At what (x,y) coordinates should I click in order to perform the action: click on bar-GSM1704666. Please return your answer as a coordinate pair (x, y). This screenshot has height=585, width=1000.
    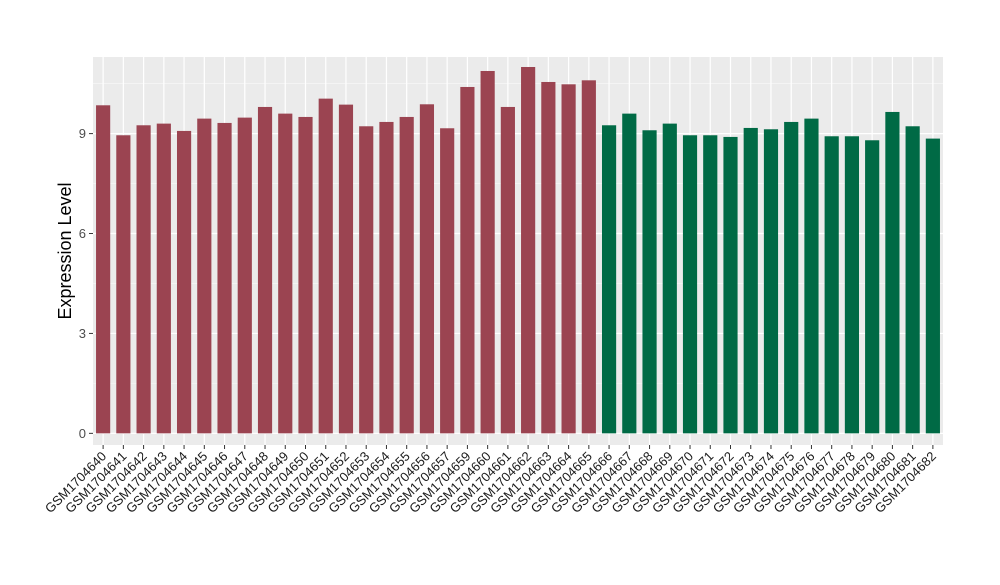
    Looking at the image, I should click on (609, 279).